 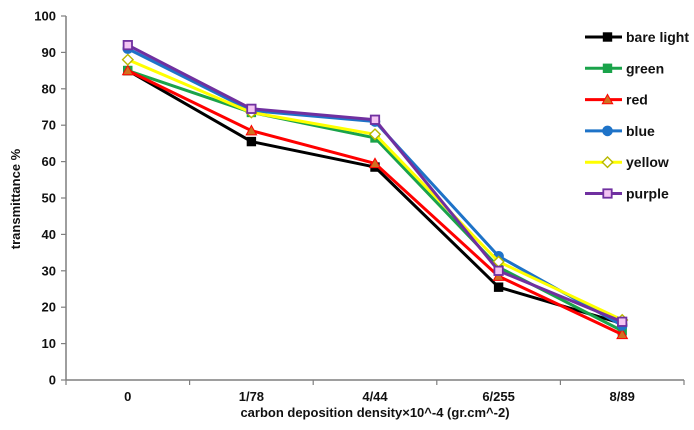 I want to click on legend: bare light green red blue yellow purple, so click(x=637, y=115).